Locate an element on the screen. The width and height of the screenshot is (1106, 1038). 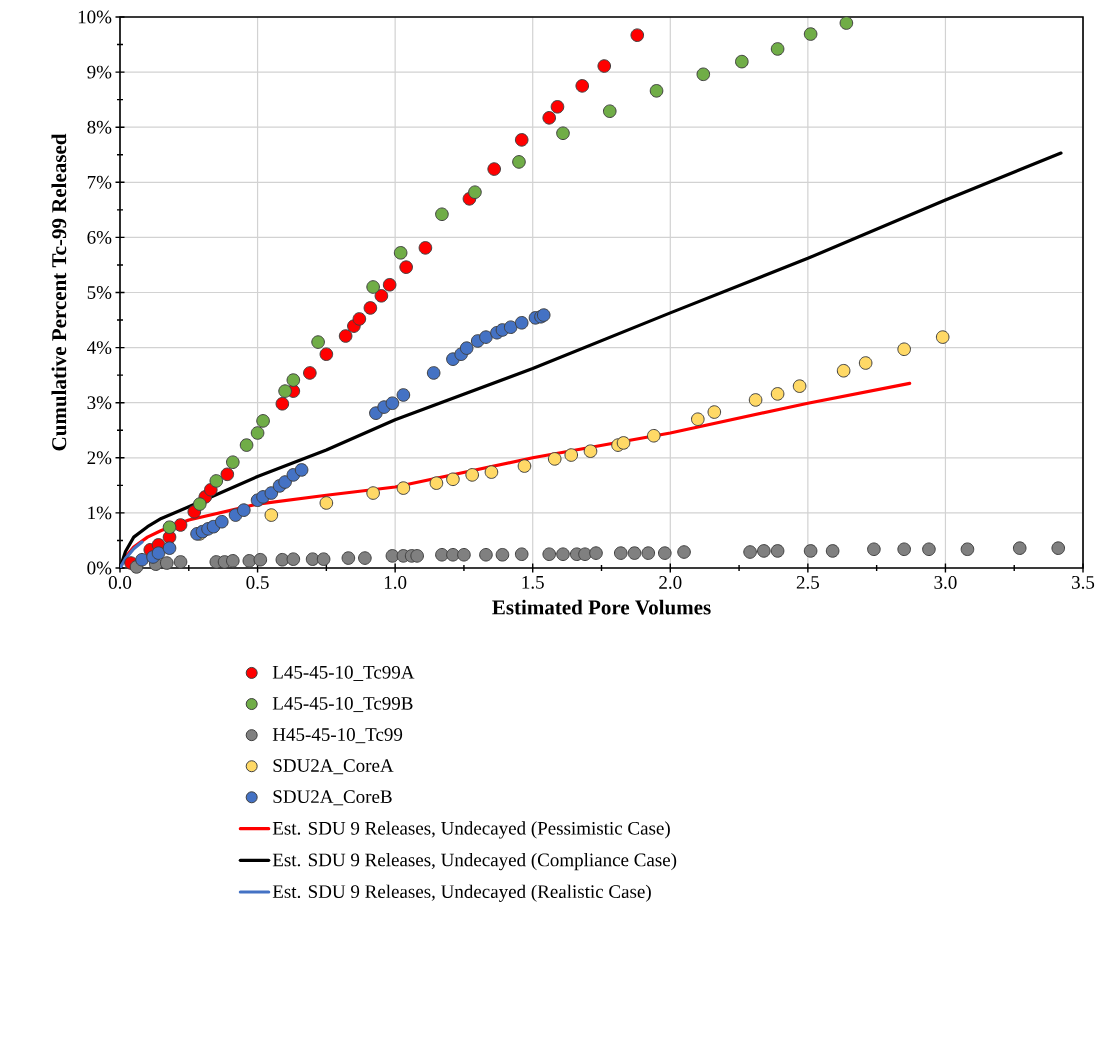
legend-label: H45-45-10_Tc99 is located at coordinates (337, 736).